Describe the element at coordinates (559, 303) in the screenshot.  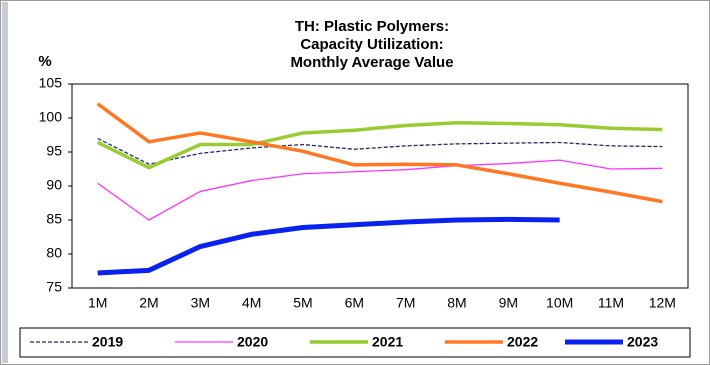
I see `x-tick-label: 10M` at that location.